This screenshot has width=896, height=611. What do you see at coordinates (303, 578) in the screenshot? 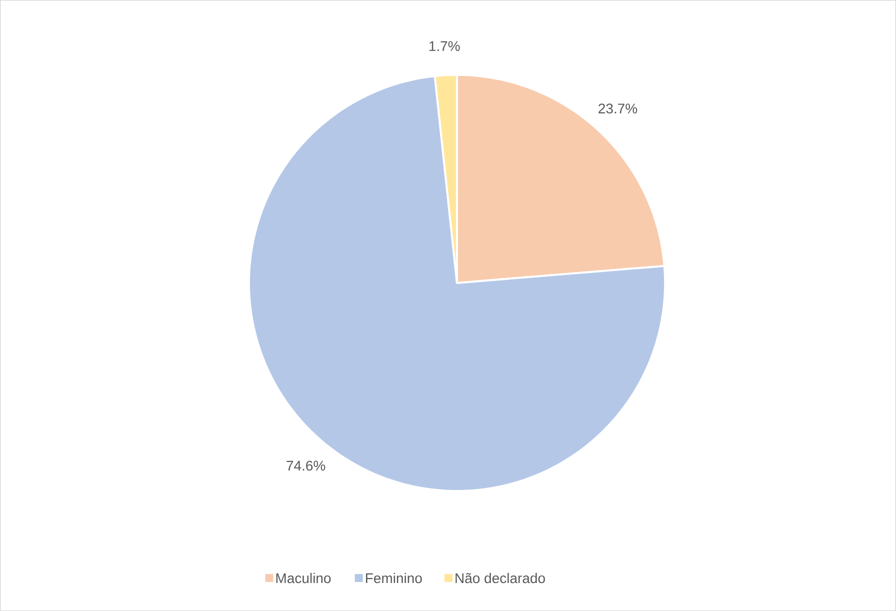
I see `legend-label: Maculino` at bounding box center [303, 578].